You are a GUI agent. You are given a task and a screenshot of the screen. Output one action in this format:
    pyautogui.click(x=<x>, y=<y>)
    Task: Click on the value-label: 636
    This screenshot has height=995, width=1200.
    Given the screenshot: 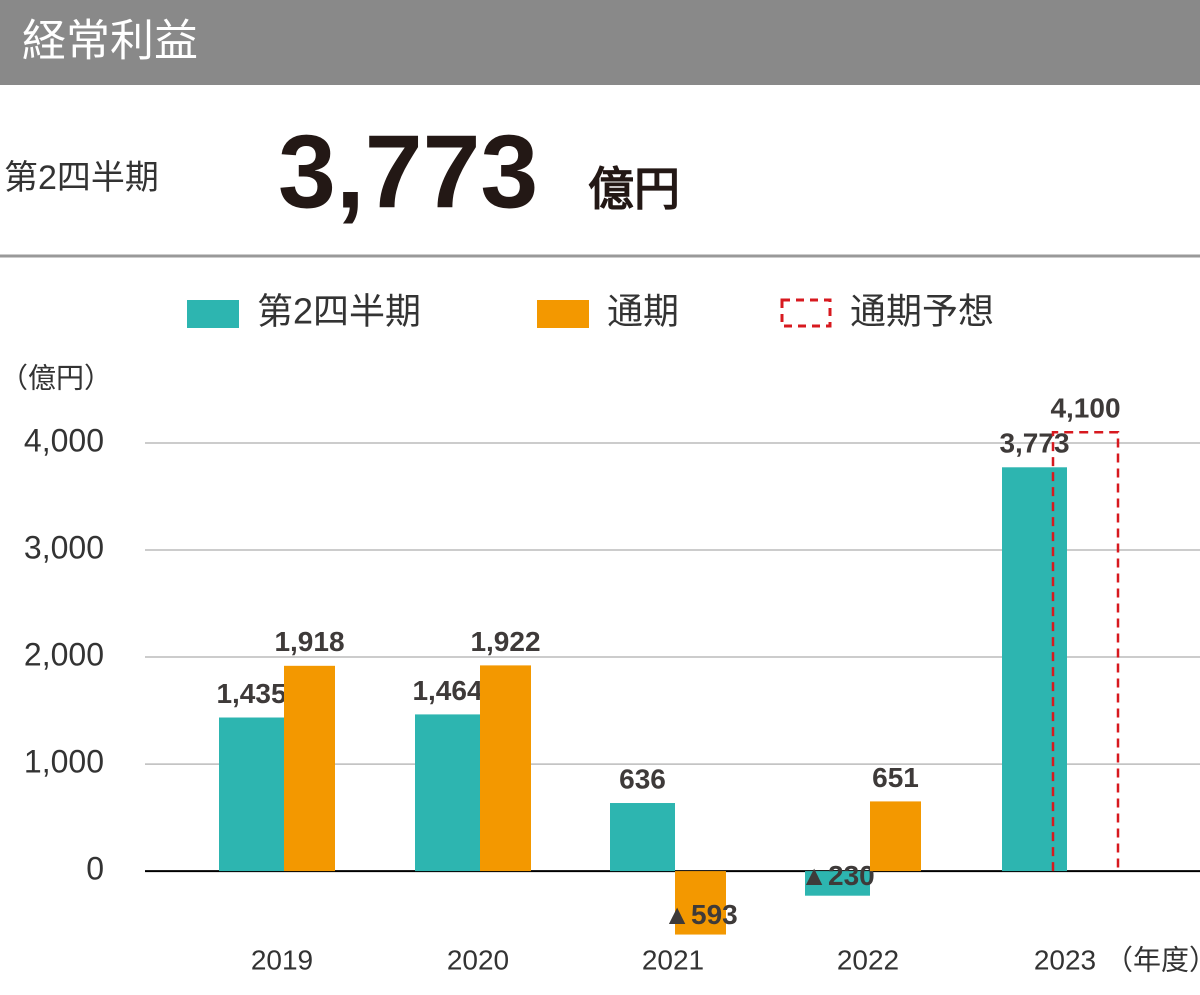 What is the action you would take?
    pyautogui.click(x=642, y=778)
    